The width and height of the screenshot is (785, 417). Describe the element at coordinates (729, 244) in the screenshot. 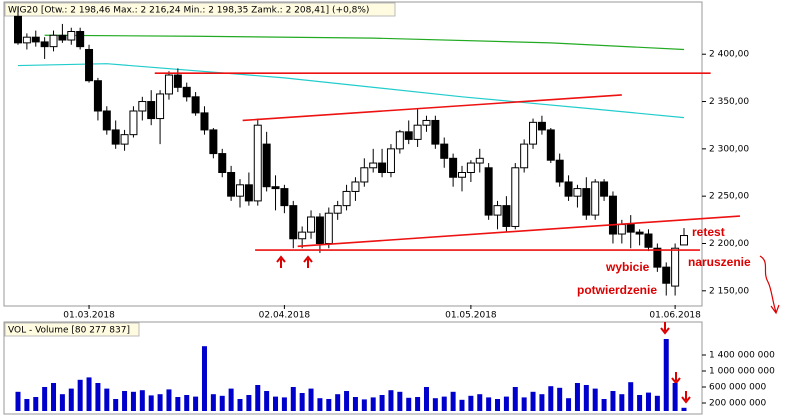

I see `y-tick-label: 2 200,00` at that location.